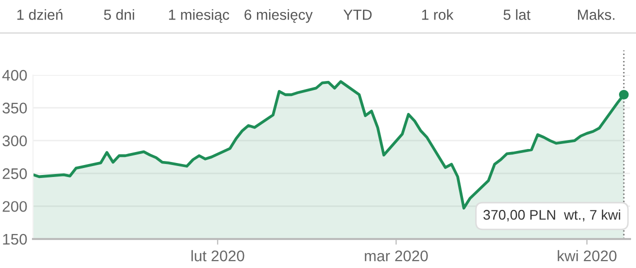  I want to click on text: YTD, so click(357, 15).